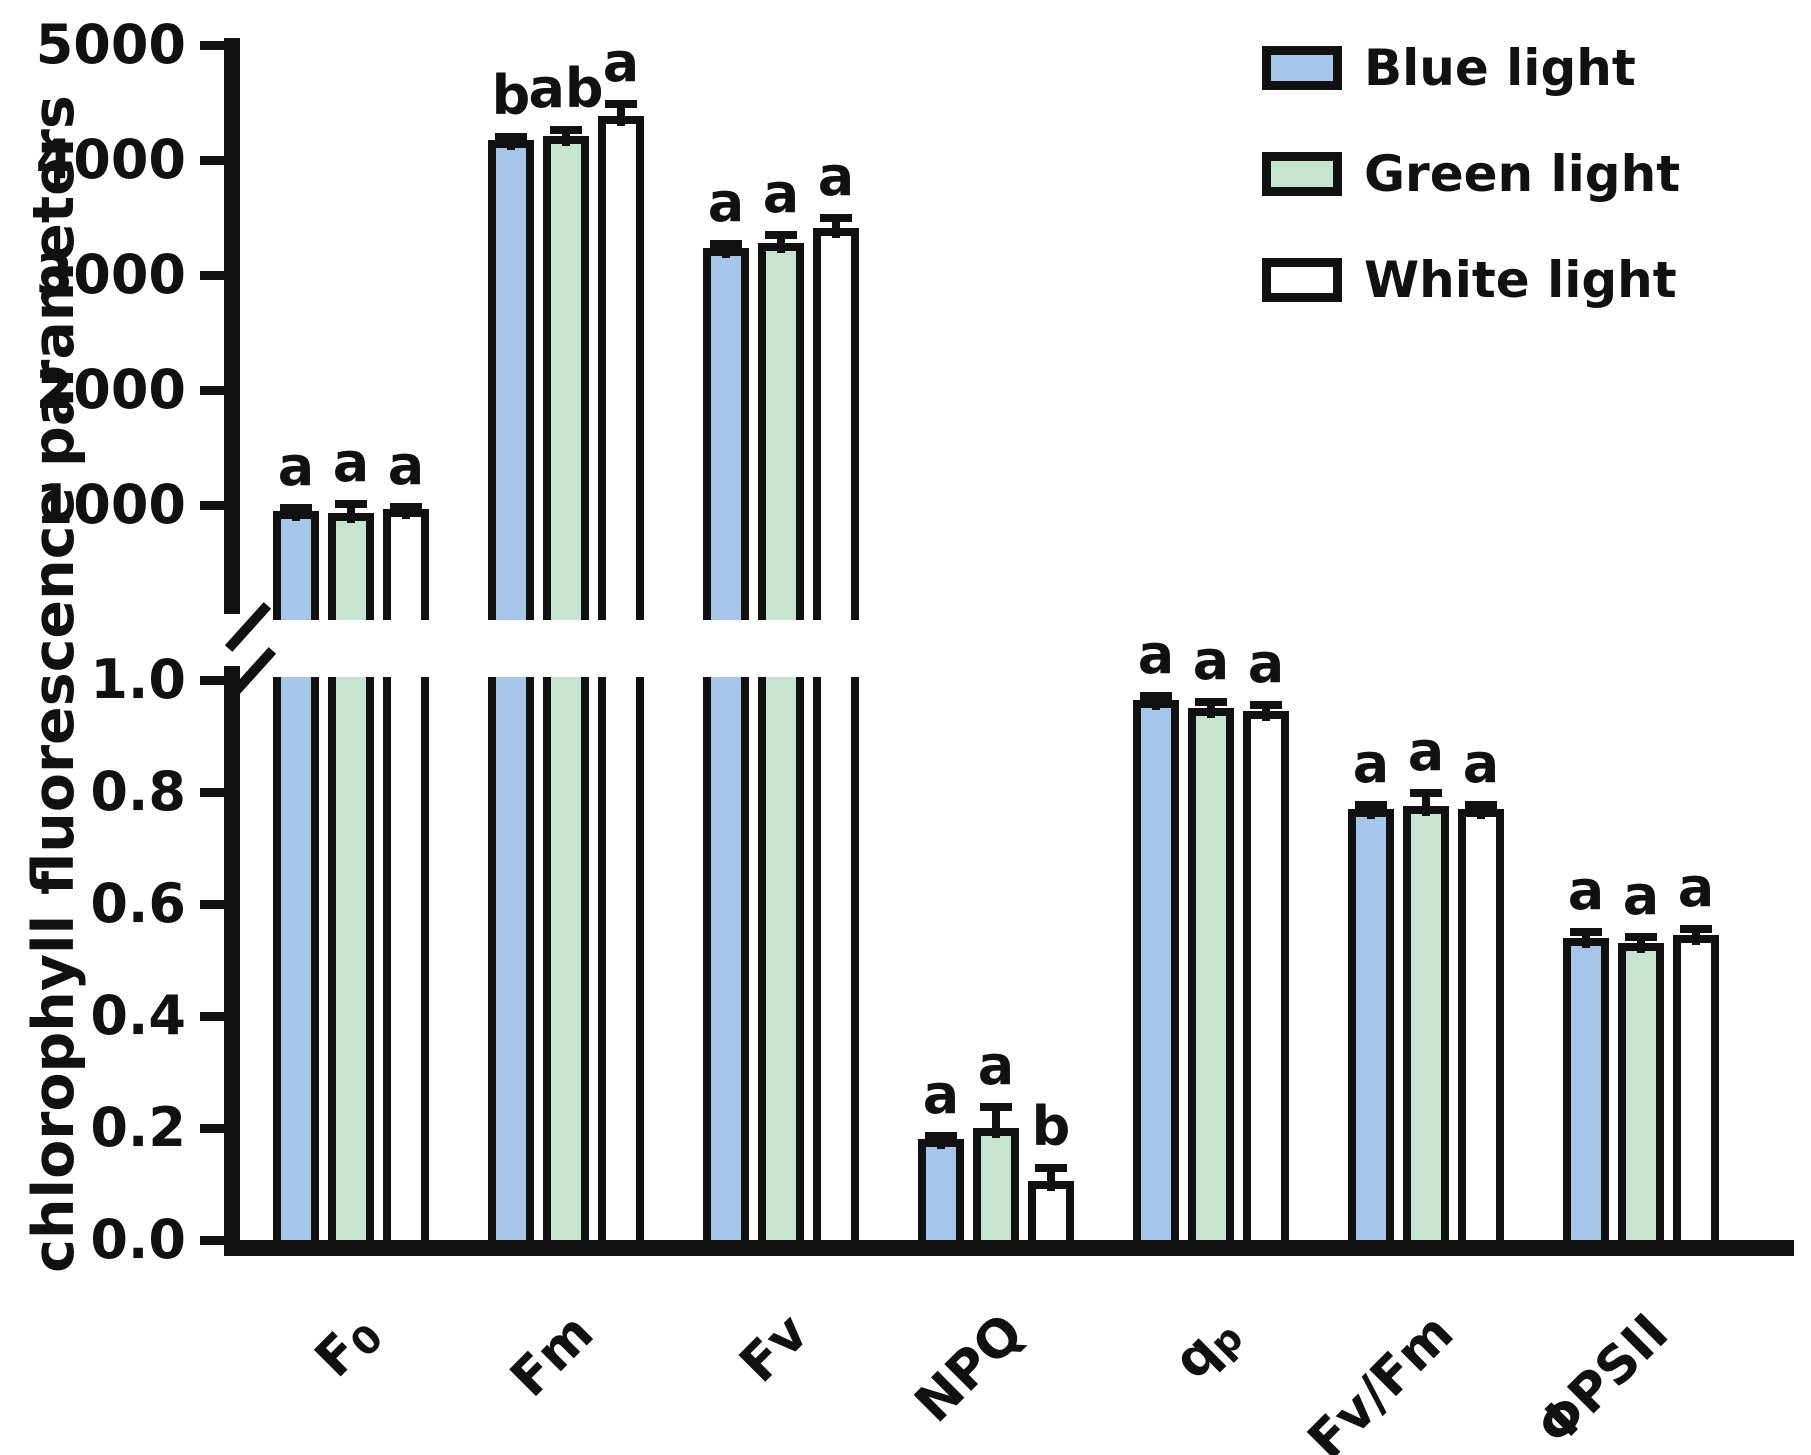  I want to click on x-category-label: Fv, so click(694, 1378).